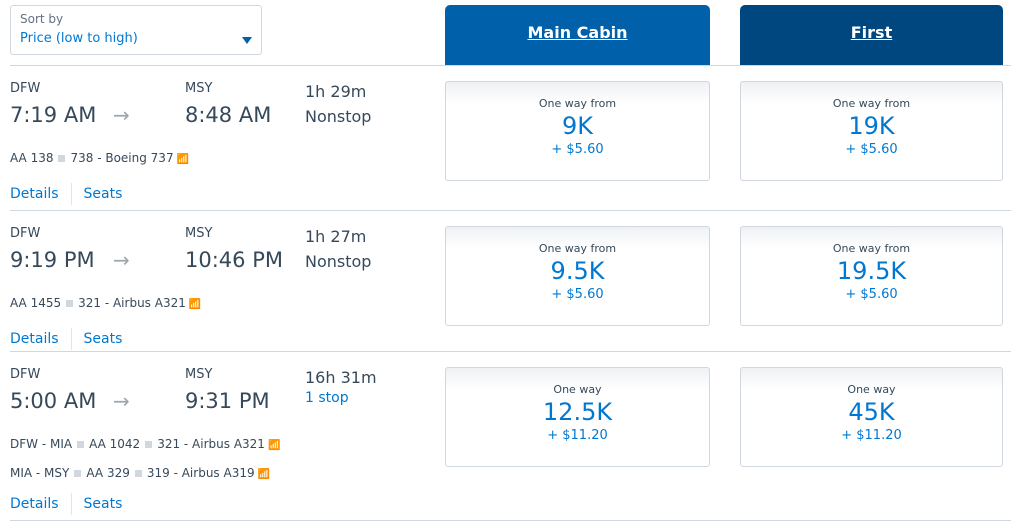 This screenshot has height=527, width=1011. I want to click on duration: 1h 29m, so click(336, 91).